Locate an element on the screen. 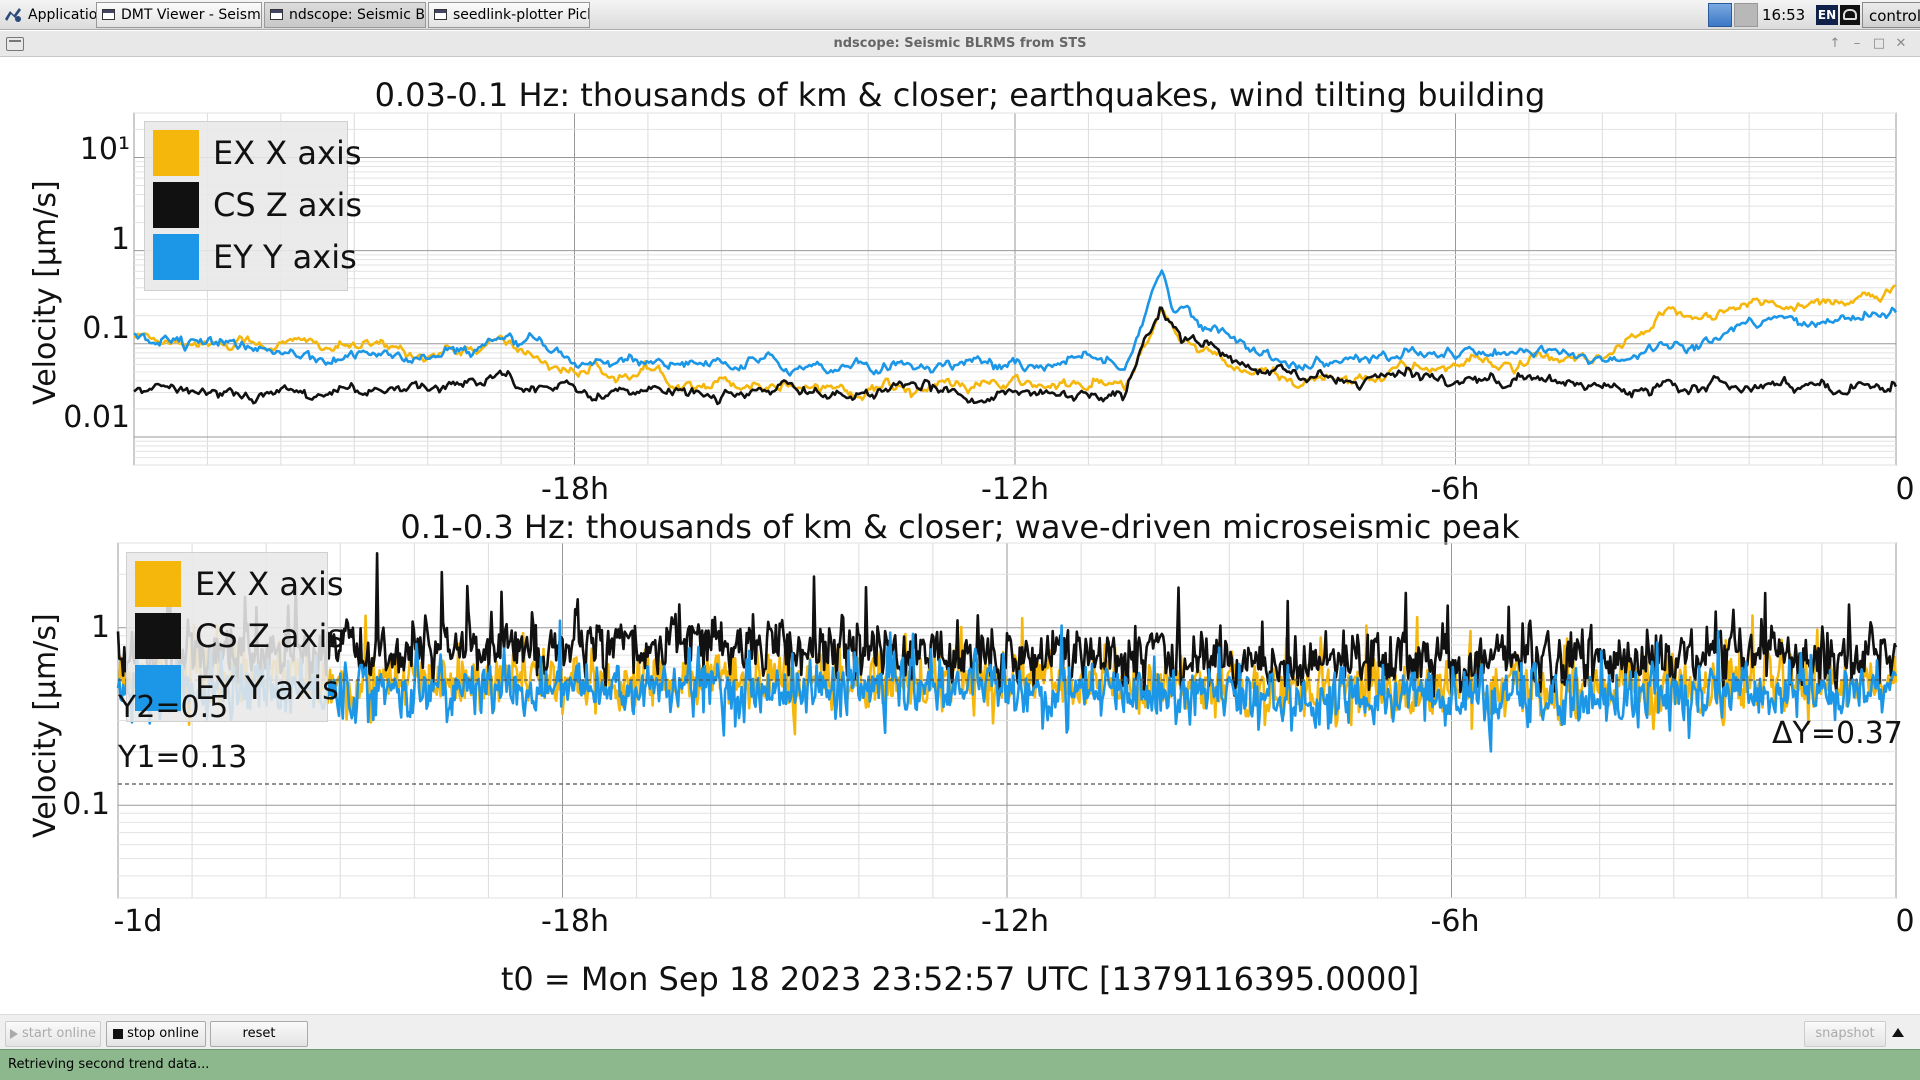 This screenshot has height=1080, width=1920. snapshot-label: snapshot is located at coordinates (1845, 1033).